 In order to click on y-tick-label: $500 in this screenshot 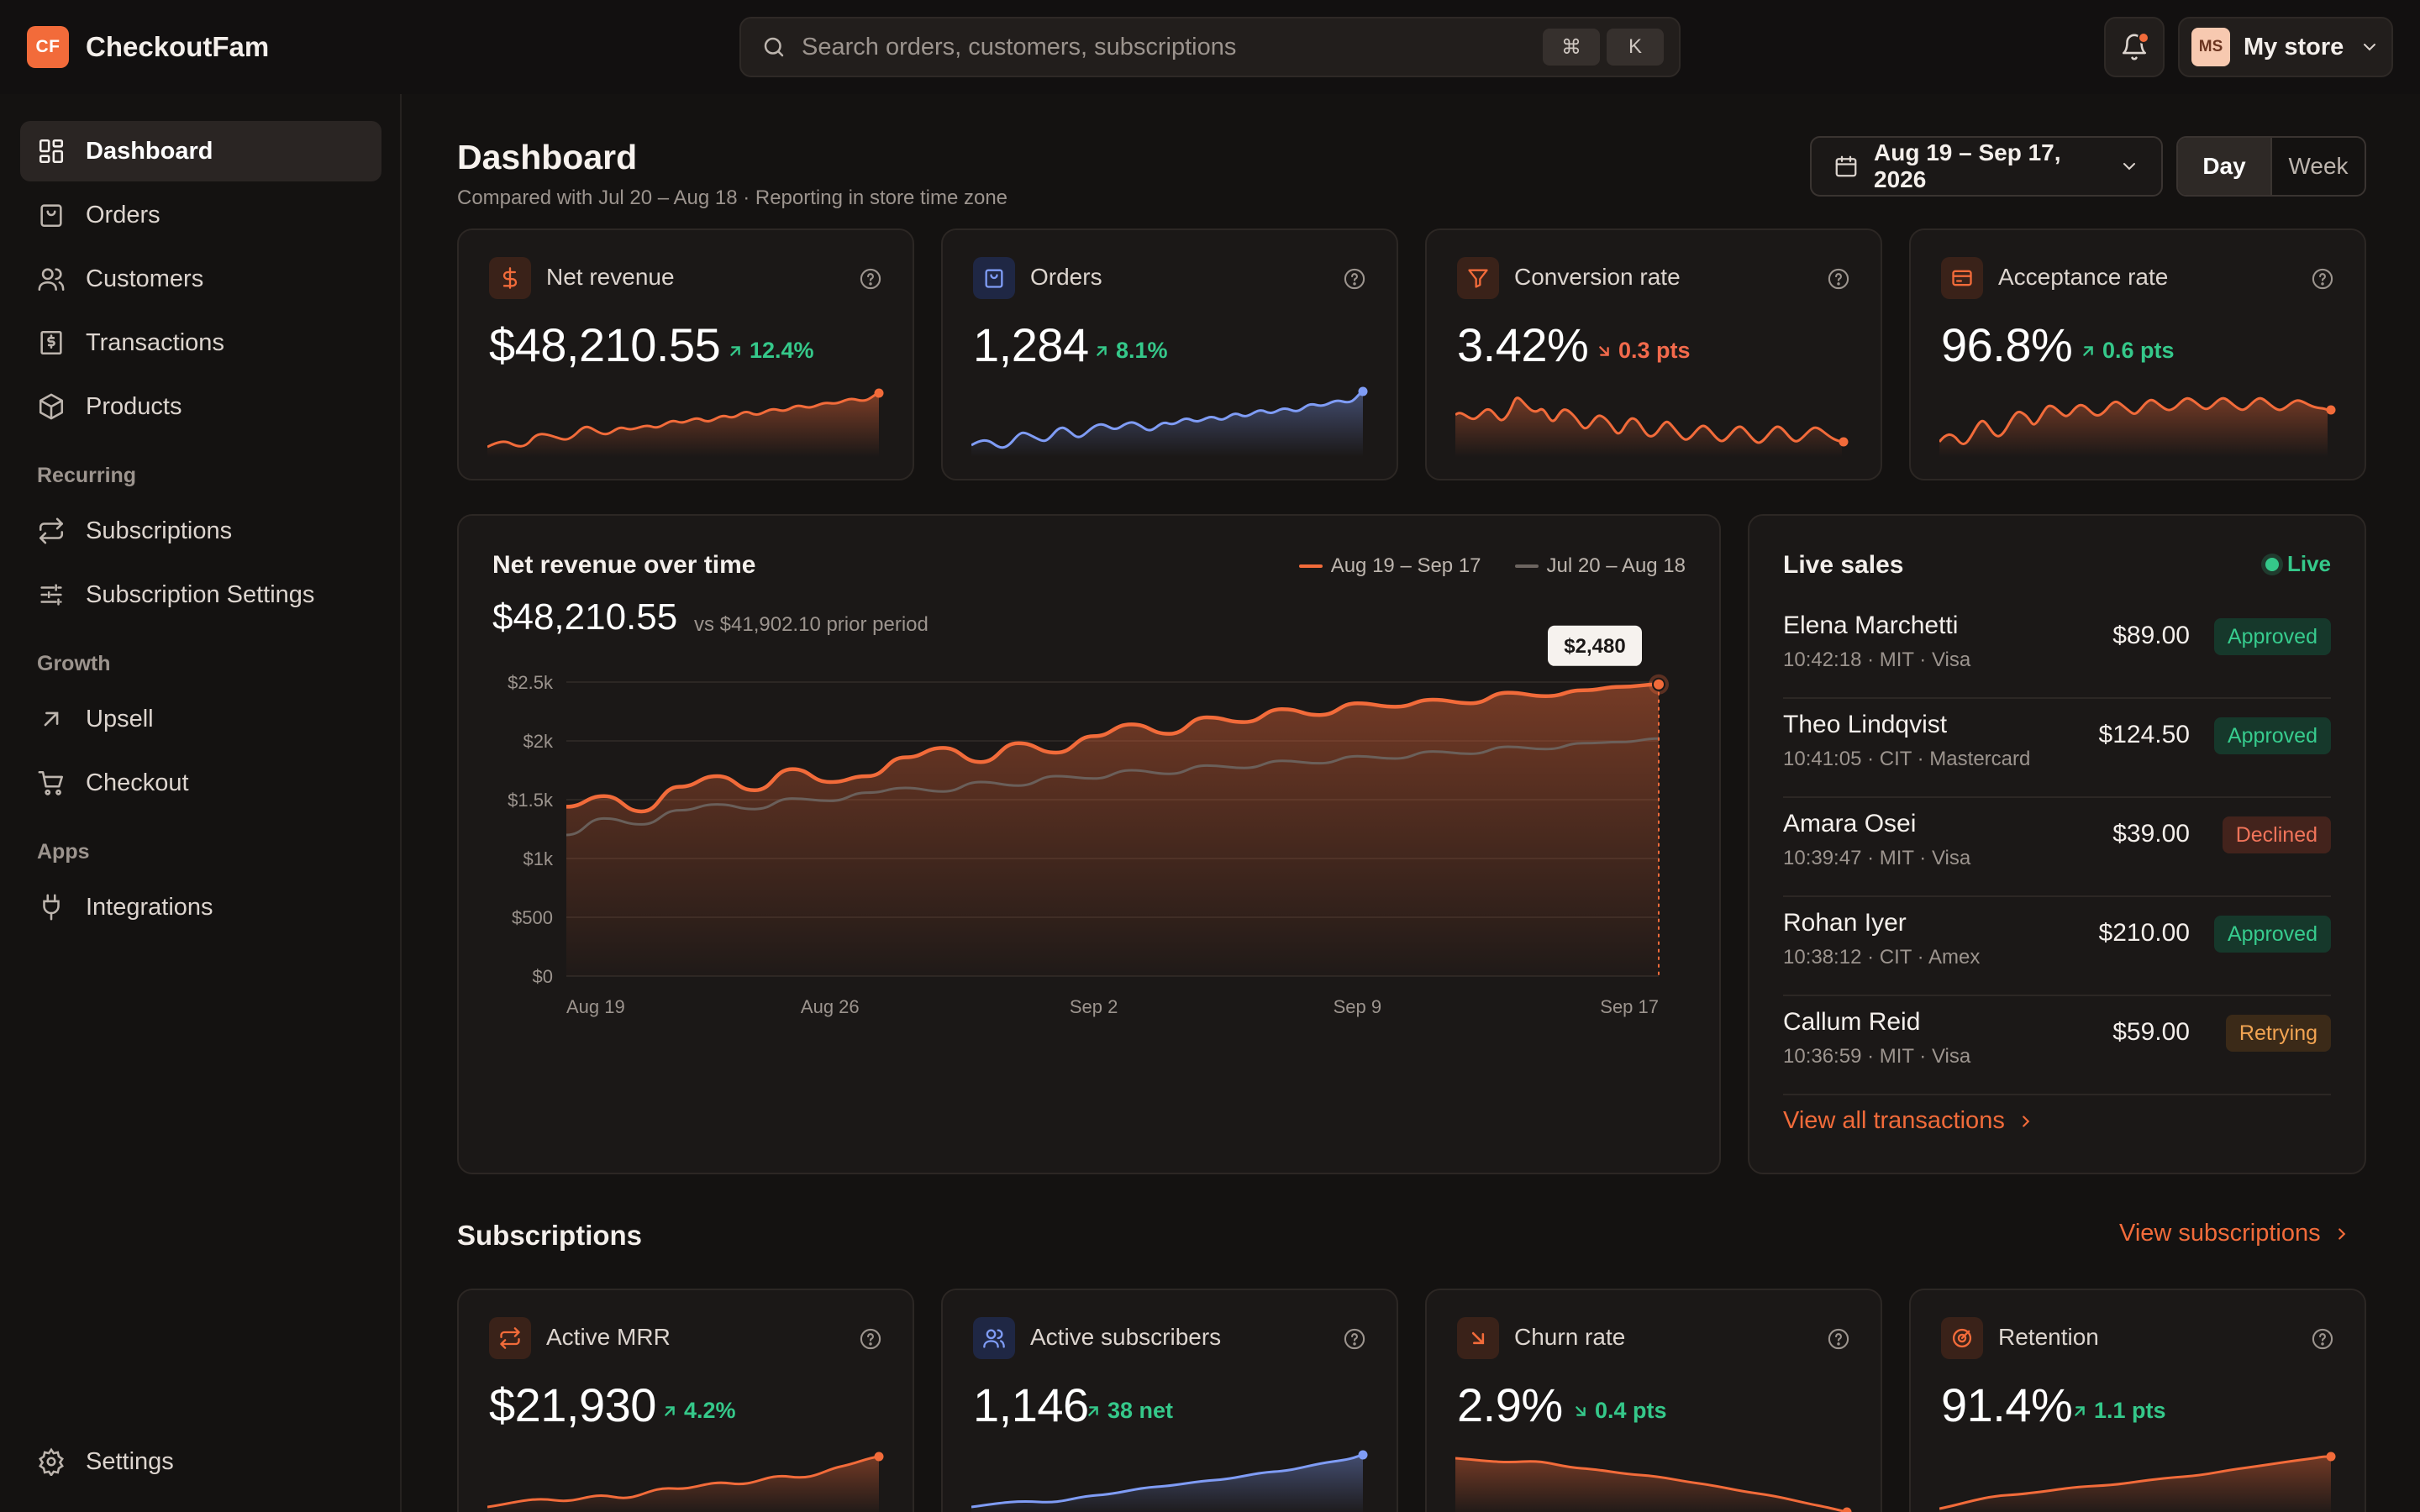, I will do `click(532, 917)`.